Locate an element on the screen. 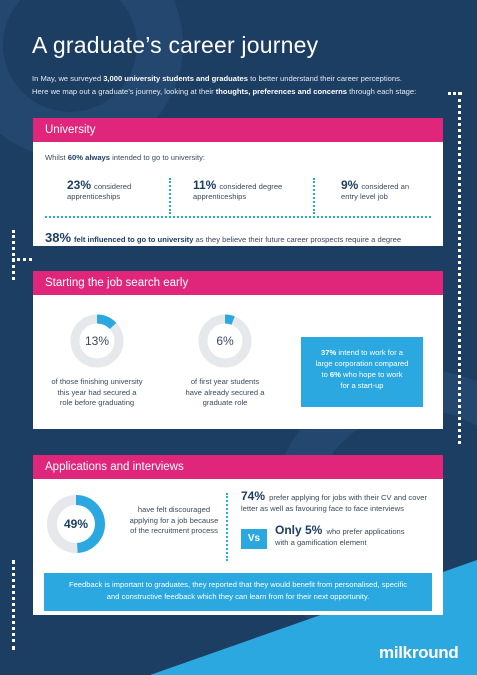 Image resolution: width=477 pixels, height=675 pixels. donut-label: 6% is located at coordinates (225, 341).